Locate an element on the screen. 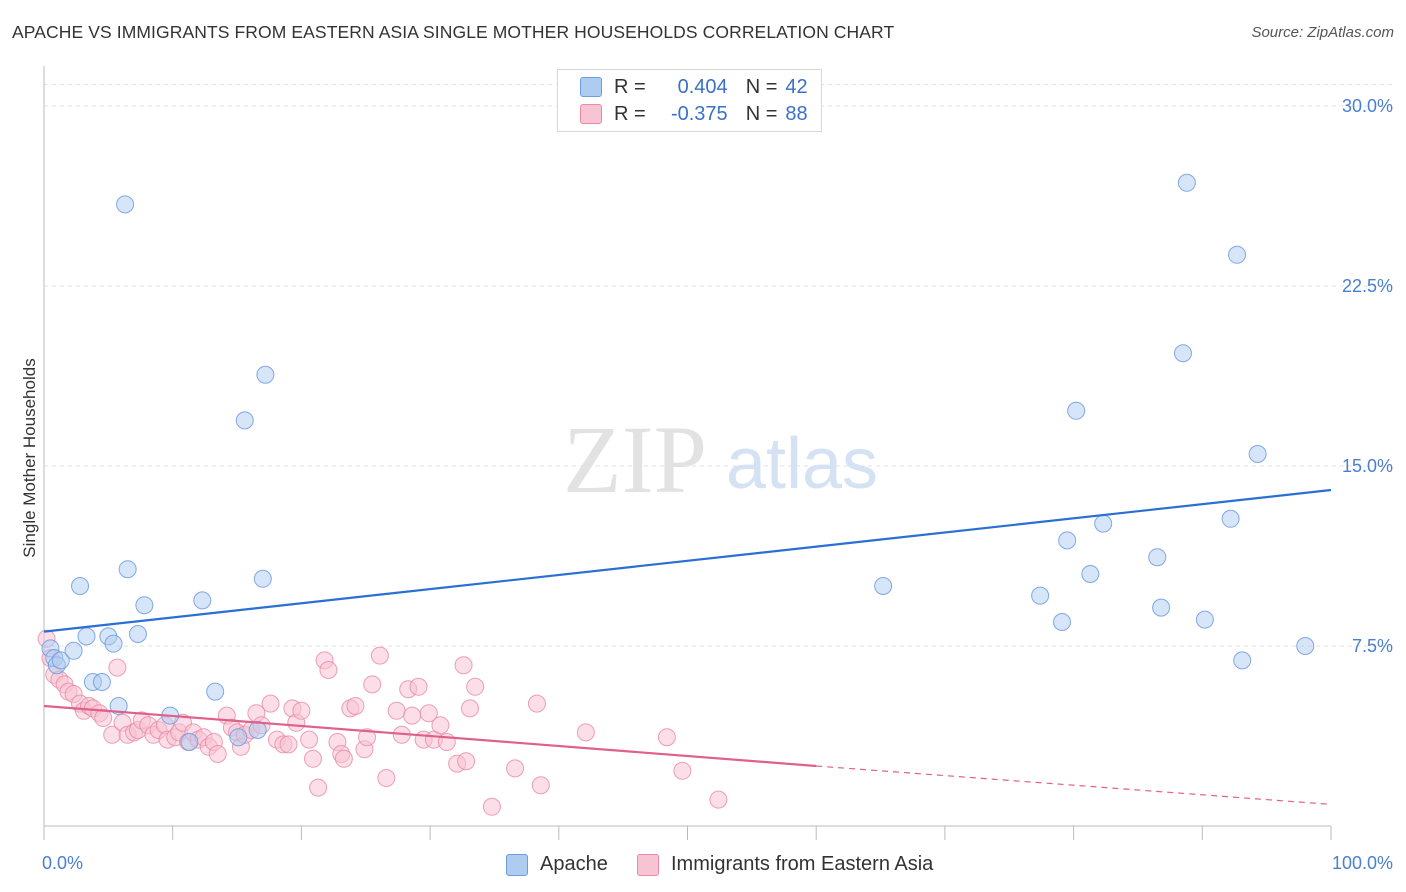 The height and width of the screenshot is (892, 1406). r-value: -0.375 is located at coordinates (699, 113).